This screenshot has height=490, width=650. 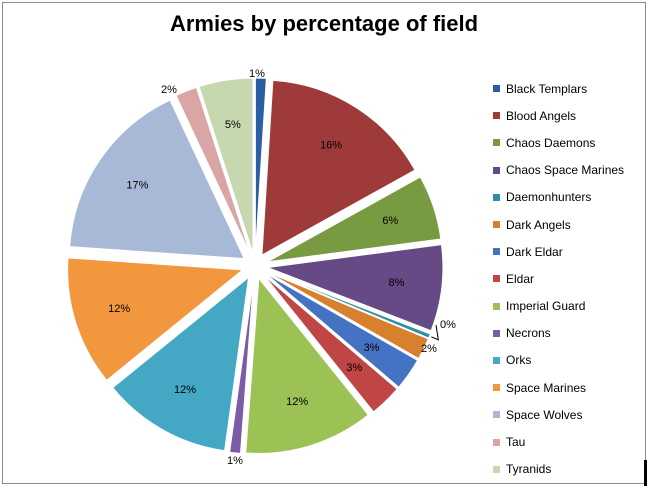 What do you see at coordinates (137, 185) in the screenshot?
I see `data-label-space-wolves: 17%` at bounding box center [137, 185].